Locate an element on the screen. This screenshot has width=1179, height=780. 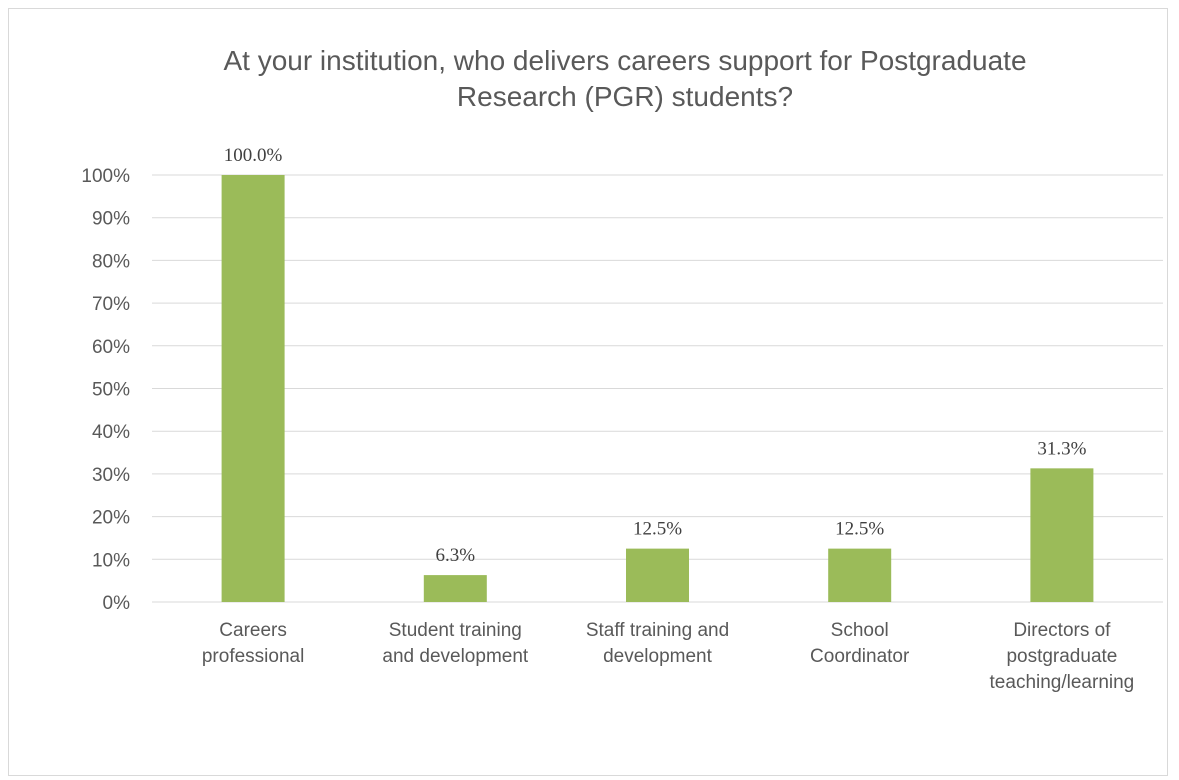
y-axis-tick-labels: 0% 10% 20% 30% 40% 50% 60% 70% 80% 90% 100% is located at coordinates (105, 390).